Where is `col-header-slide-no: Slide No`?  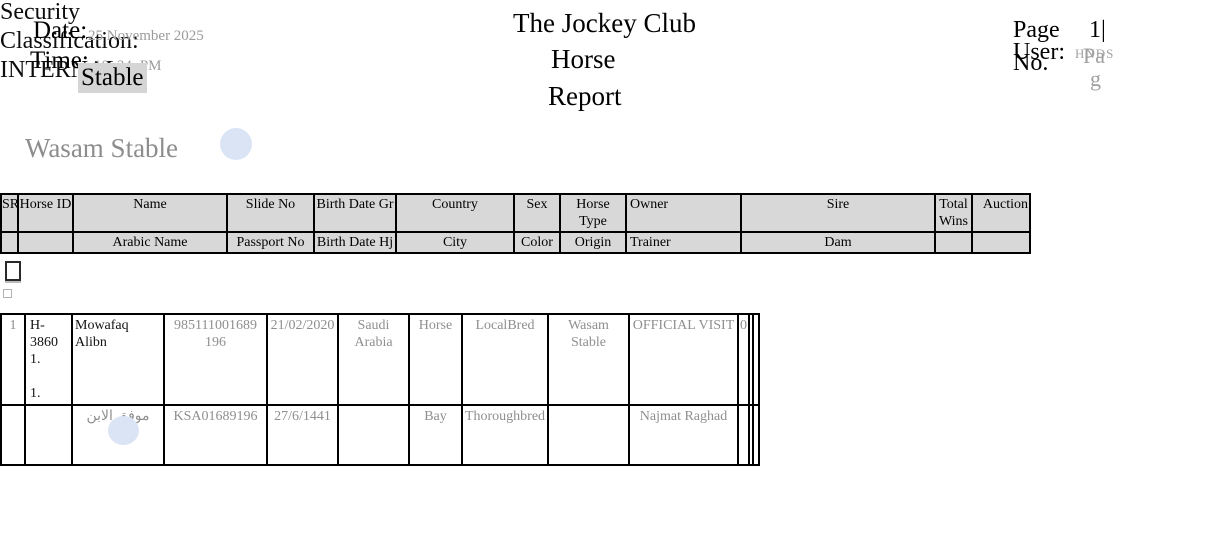
col-header-slide-no: Slide No is located at coordinates (270, 213).